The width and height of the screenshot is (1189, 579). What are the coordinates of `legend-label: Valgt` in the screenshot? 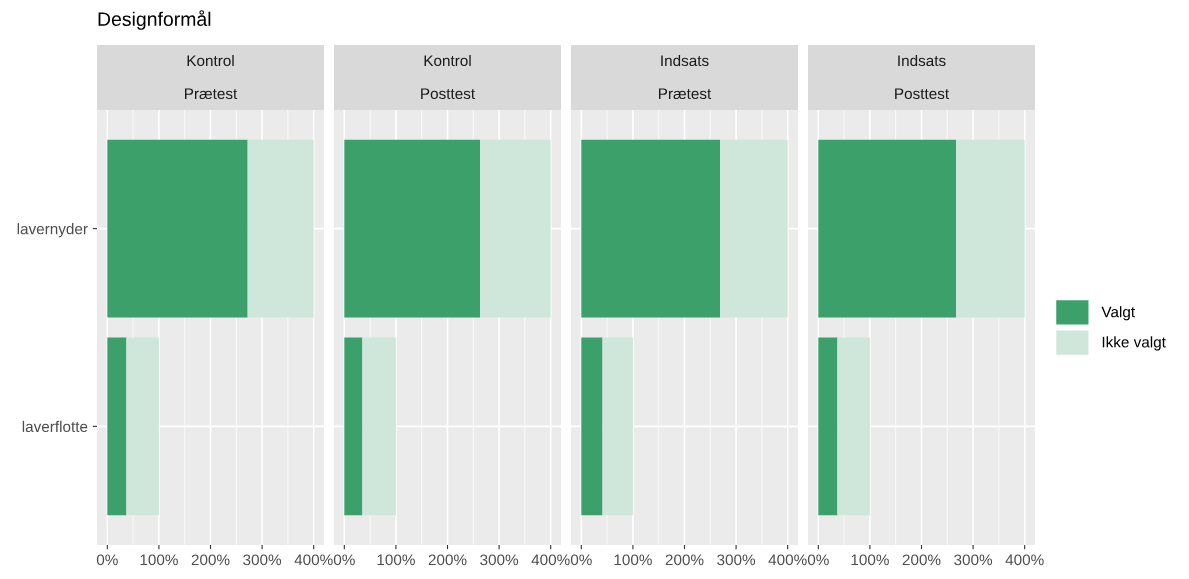 It's located at (1118, 313).